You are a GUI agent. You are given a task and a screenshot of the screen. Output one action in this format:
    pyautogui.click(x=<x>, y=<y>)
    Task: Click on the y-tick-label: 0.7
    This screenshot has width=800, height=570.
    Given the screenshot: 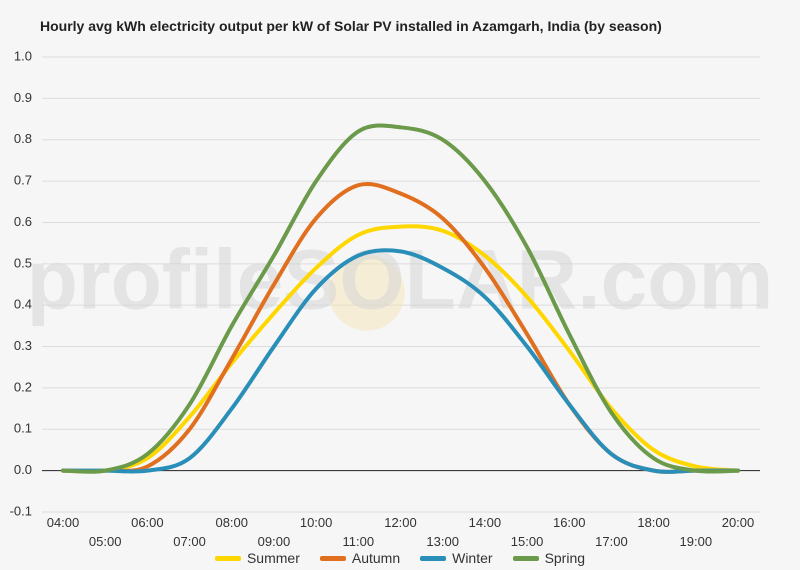 What is the action you would take?
    pyautogui.click(x=23, y=180)
    